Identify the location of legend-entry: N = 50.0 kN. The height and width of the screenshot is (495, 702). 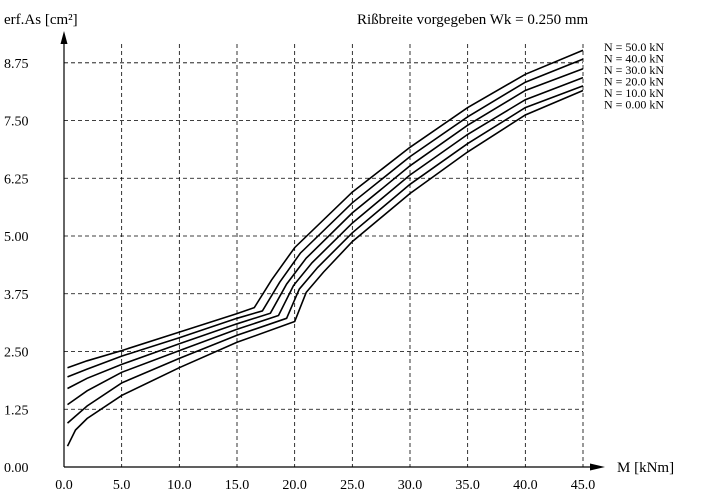
(634, 47).